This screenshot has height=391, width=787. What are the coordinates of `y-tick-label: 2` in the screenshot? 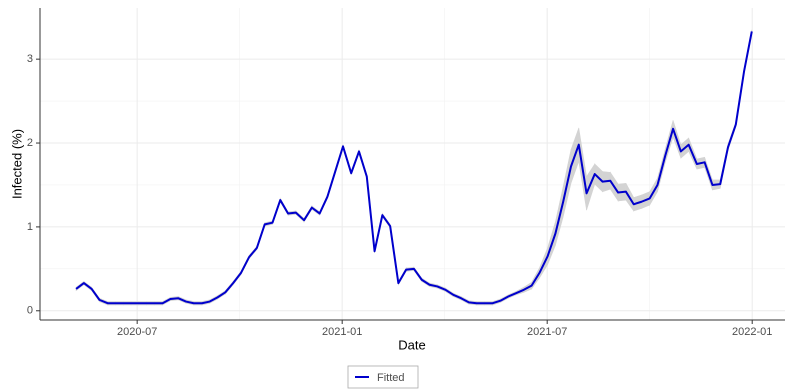 It's located at (30, 143).